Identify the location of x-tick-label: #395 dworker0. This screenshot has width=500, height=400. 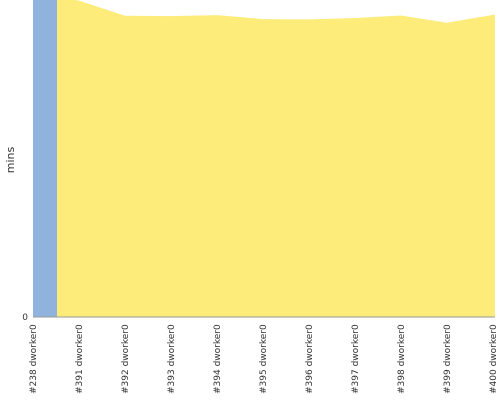
(264, 359).